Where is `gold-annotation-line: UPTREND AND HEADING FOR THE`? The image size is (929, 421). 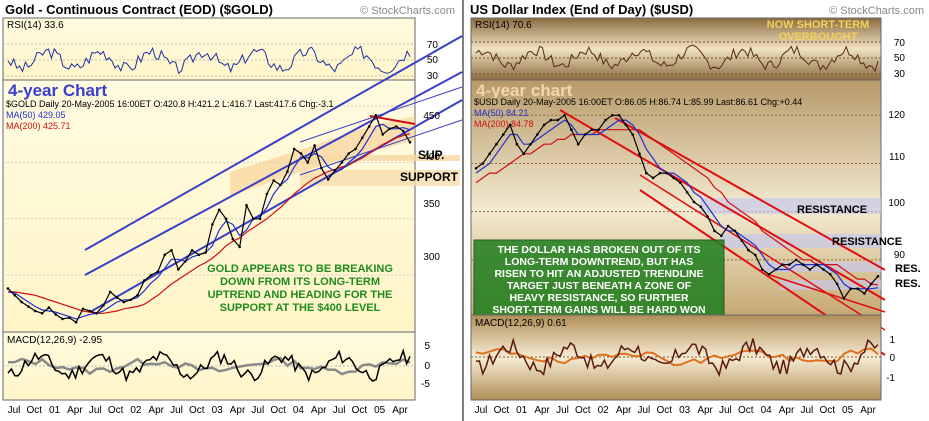
gold-annotation-line: UPTREND AND HEADING FOR THE is located at coordinates (300, 295).